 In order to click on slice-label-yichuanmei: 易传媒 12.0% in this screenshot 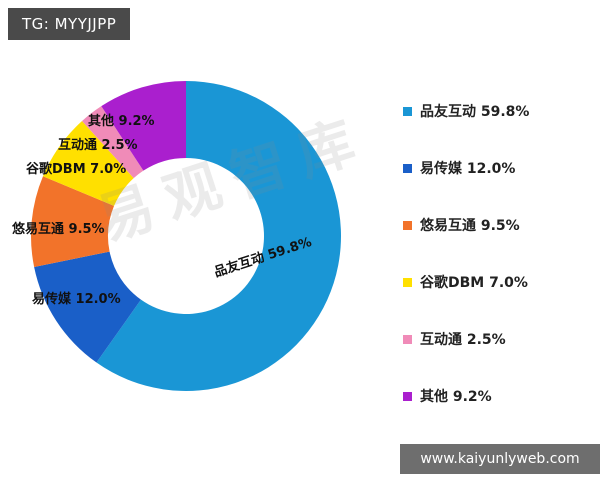, I will do `click(76, 299)`.